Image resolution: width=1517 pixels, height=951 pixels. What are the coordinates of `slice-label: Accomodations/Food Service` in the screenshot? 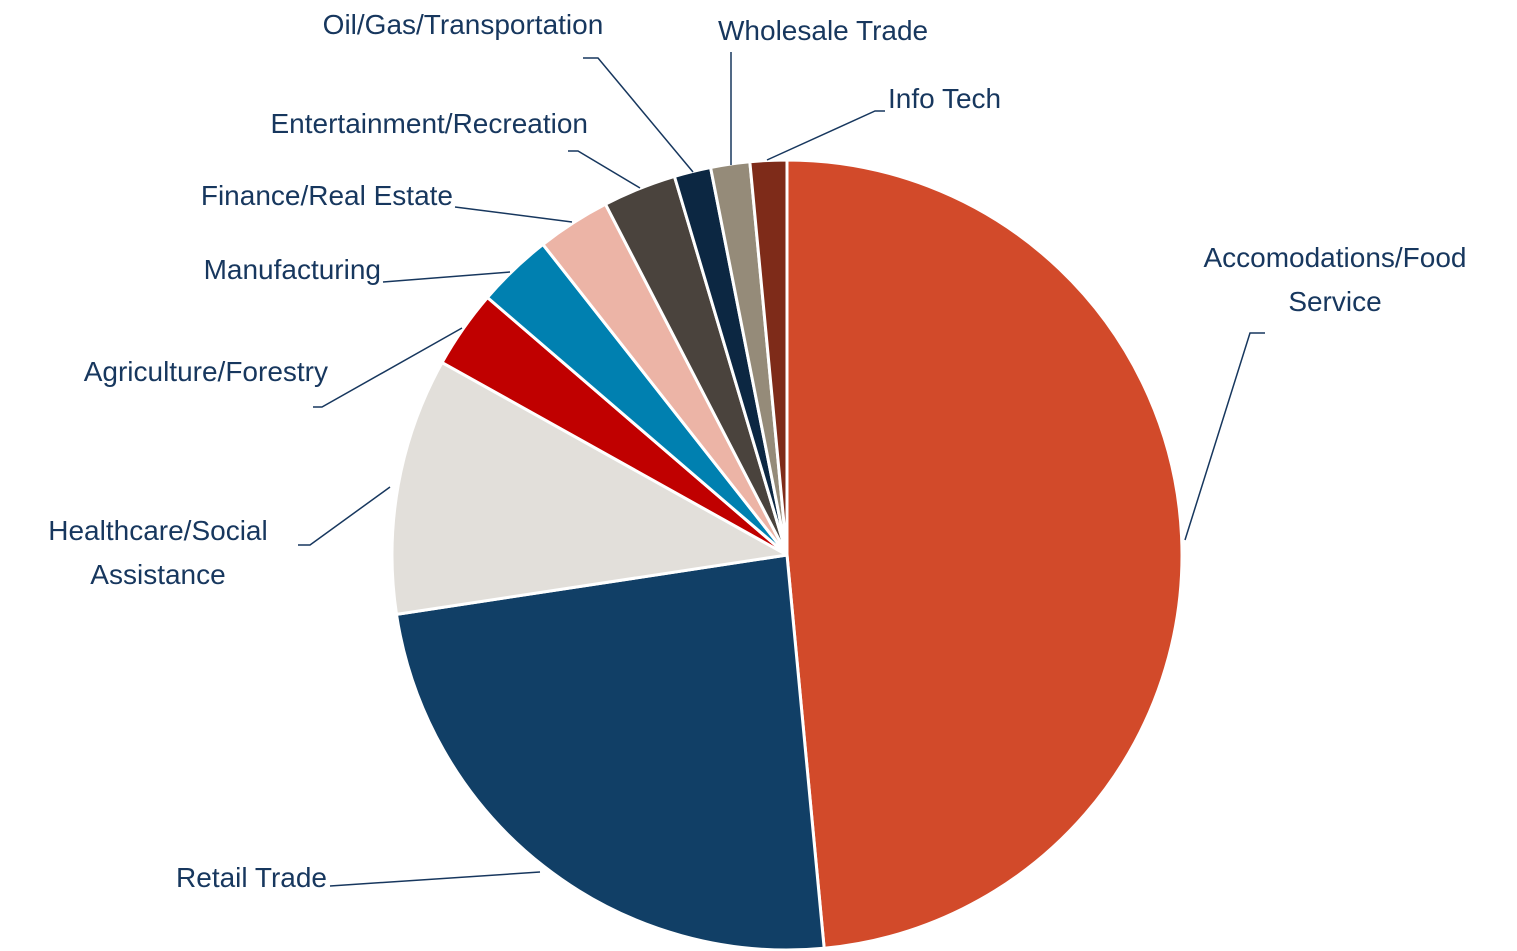 It's located at (1335, 279).